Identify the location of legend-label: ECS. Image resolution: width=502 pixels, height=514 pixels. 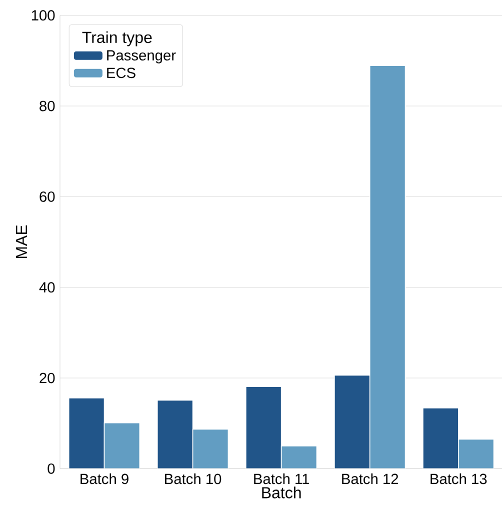
(121, 73).